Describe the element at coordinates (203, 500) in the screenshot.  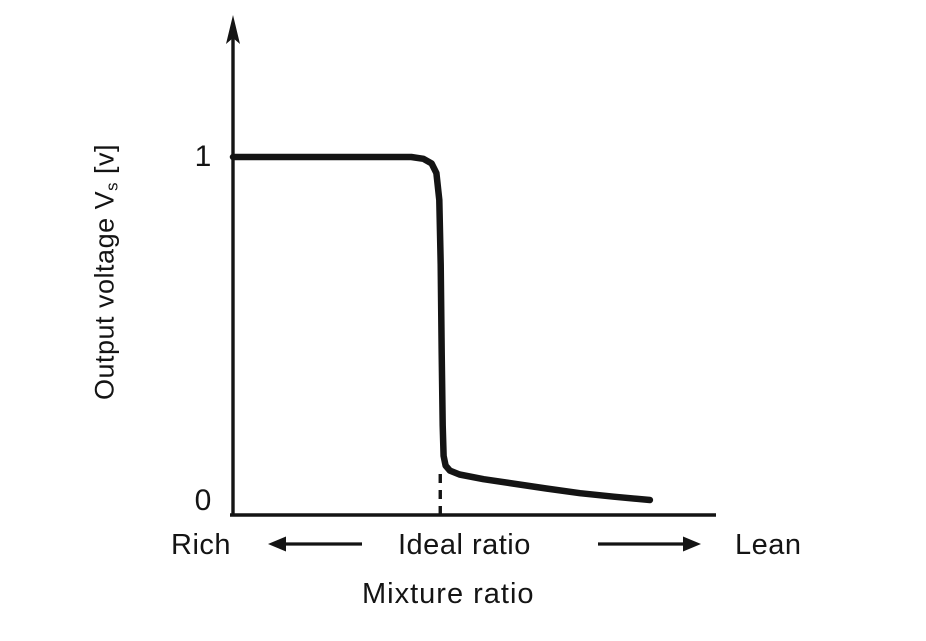
I see `y-tick-0: 0` at that location.